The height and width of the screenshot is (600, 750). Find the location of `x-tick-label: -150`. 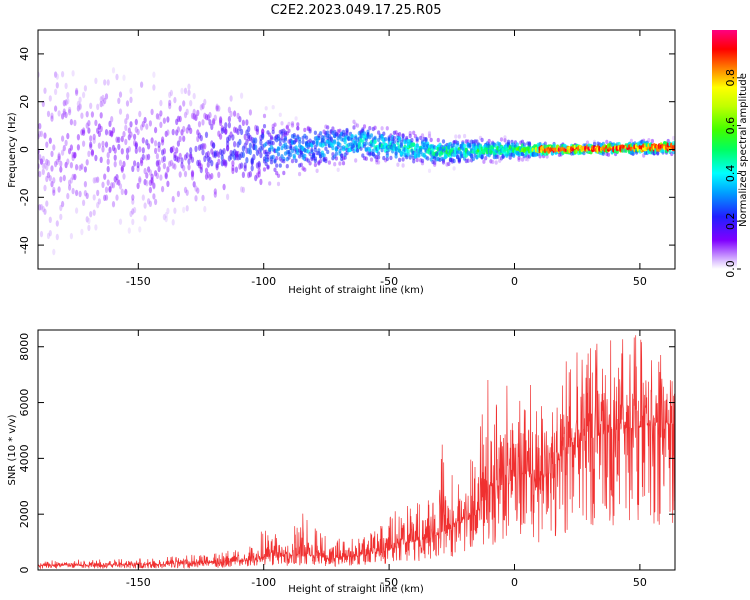

x-tick-label: -150 is located at coordinates (138, 582).